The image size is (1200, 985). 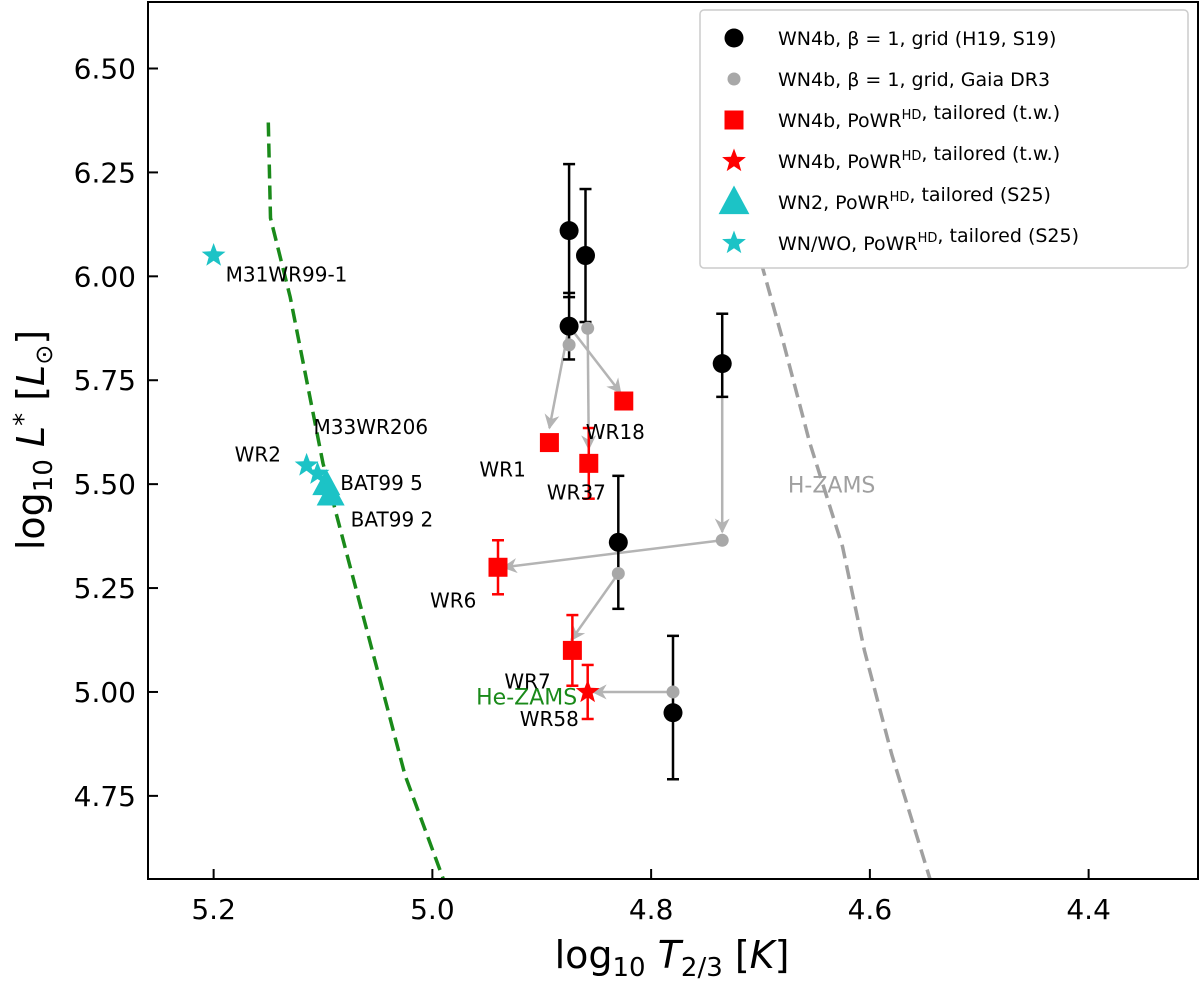 What do you see at coordinates (672, 956) in the screenshot?
I see `x-axis-title: log10 T2/3 [K]` at bounding box center [672, 956].